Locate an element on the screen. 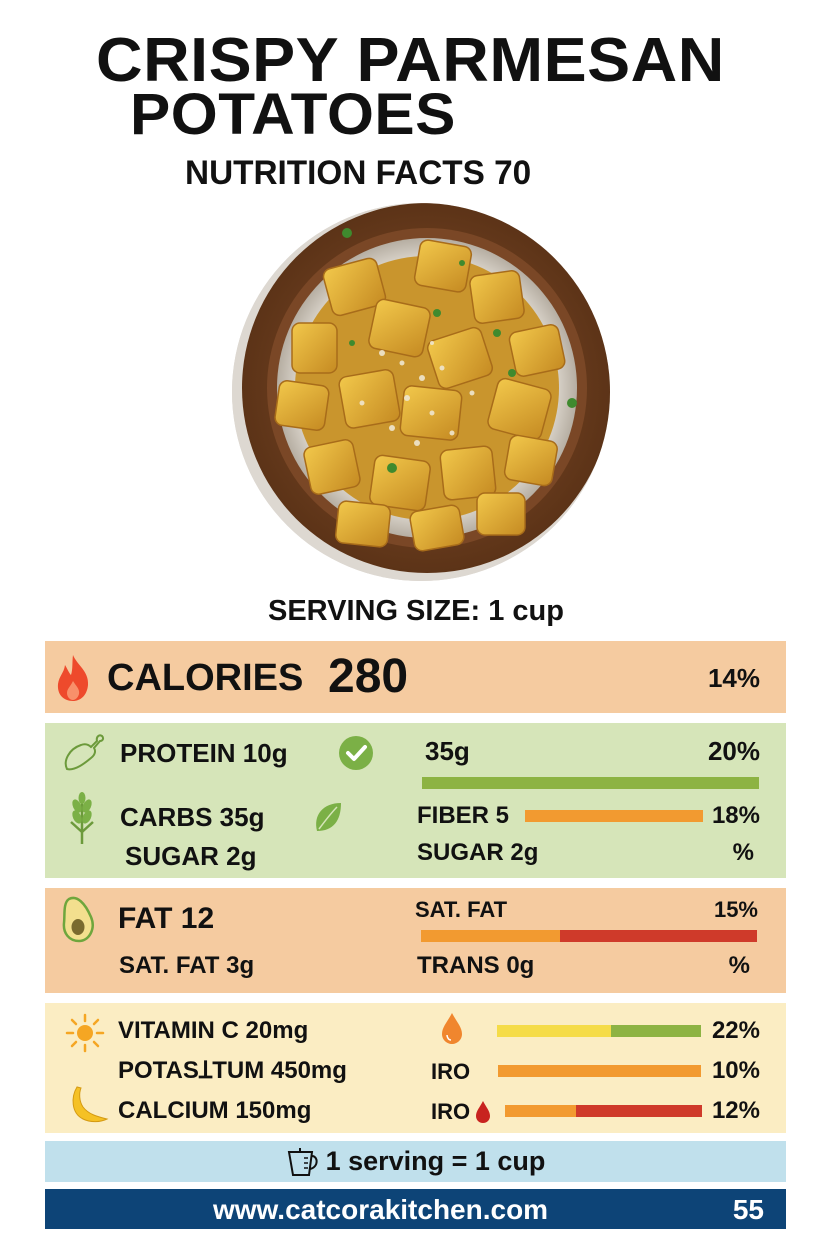 This screenshot has height=1248, width=832. recipe-title-line2: POTATOES is located at coordinates (293, 114).